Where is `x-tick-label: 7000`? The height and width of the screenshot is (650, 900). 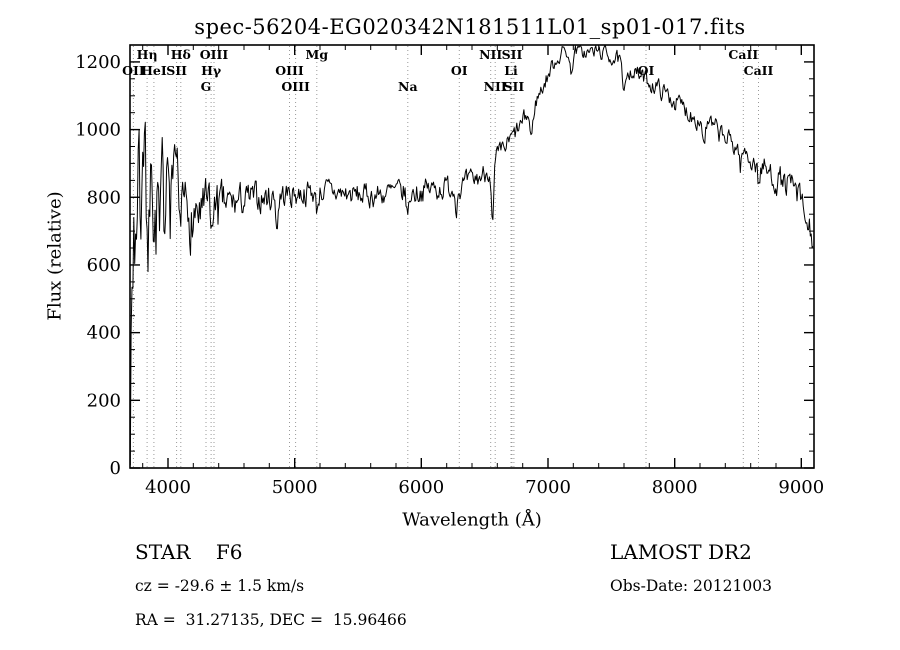
x-tick-label: 7000 is located at coordinates (548, 487).